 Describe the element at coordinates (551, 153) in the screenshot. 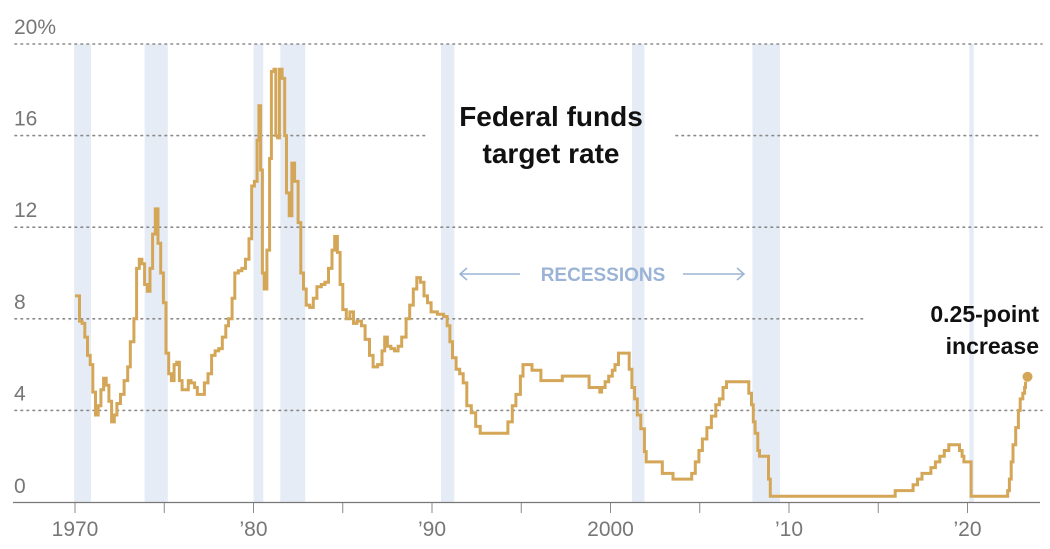

I see `chart-title-line-2: target rate` at that location.